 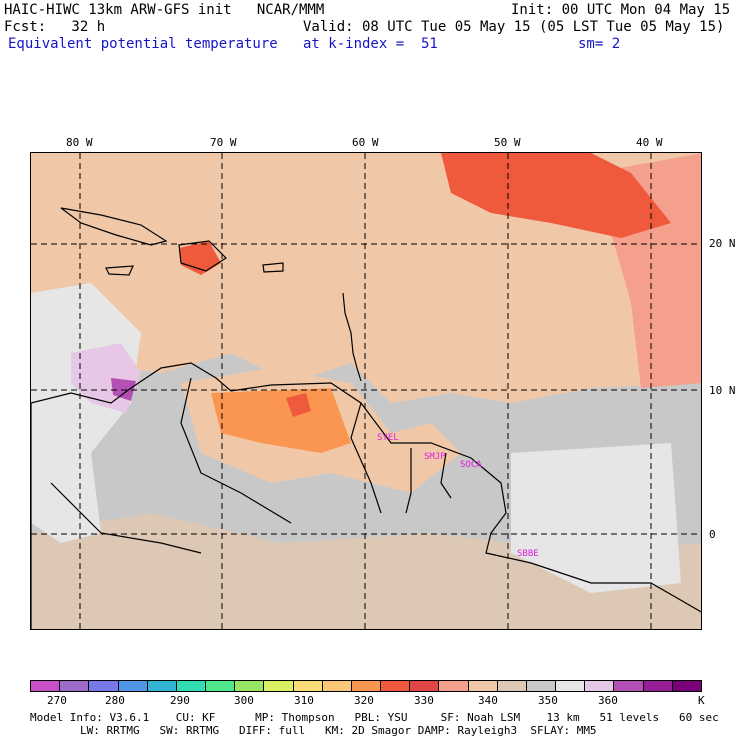 What do you see at coordinates (114, 226) in the screenshot?
I see `coast-cuba` at bounding box center [114, 226].